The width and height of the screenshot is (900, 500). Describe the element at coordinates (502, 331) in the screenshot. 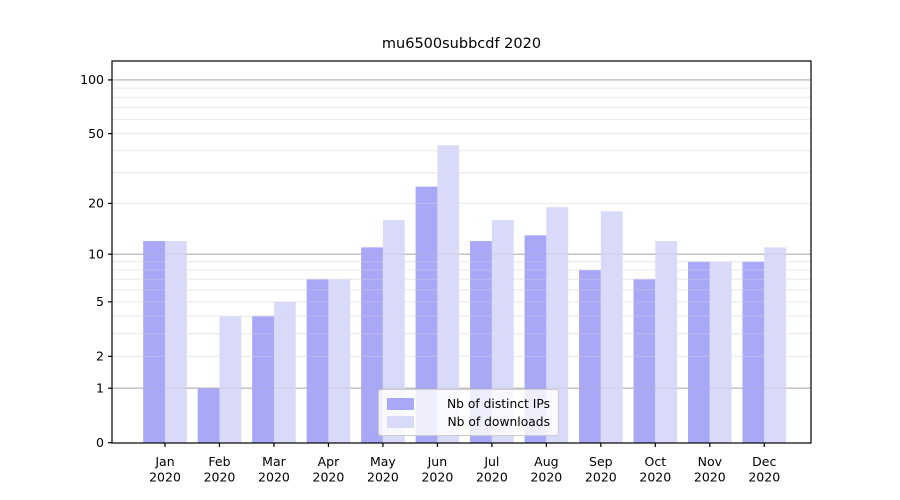

I see `bar-downloads-jul` at that location.